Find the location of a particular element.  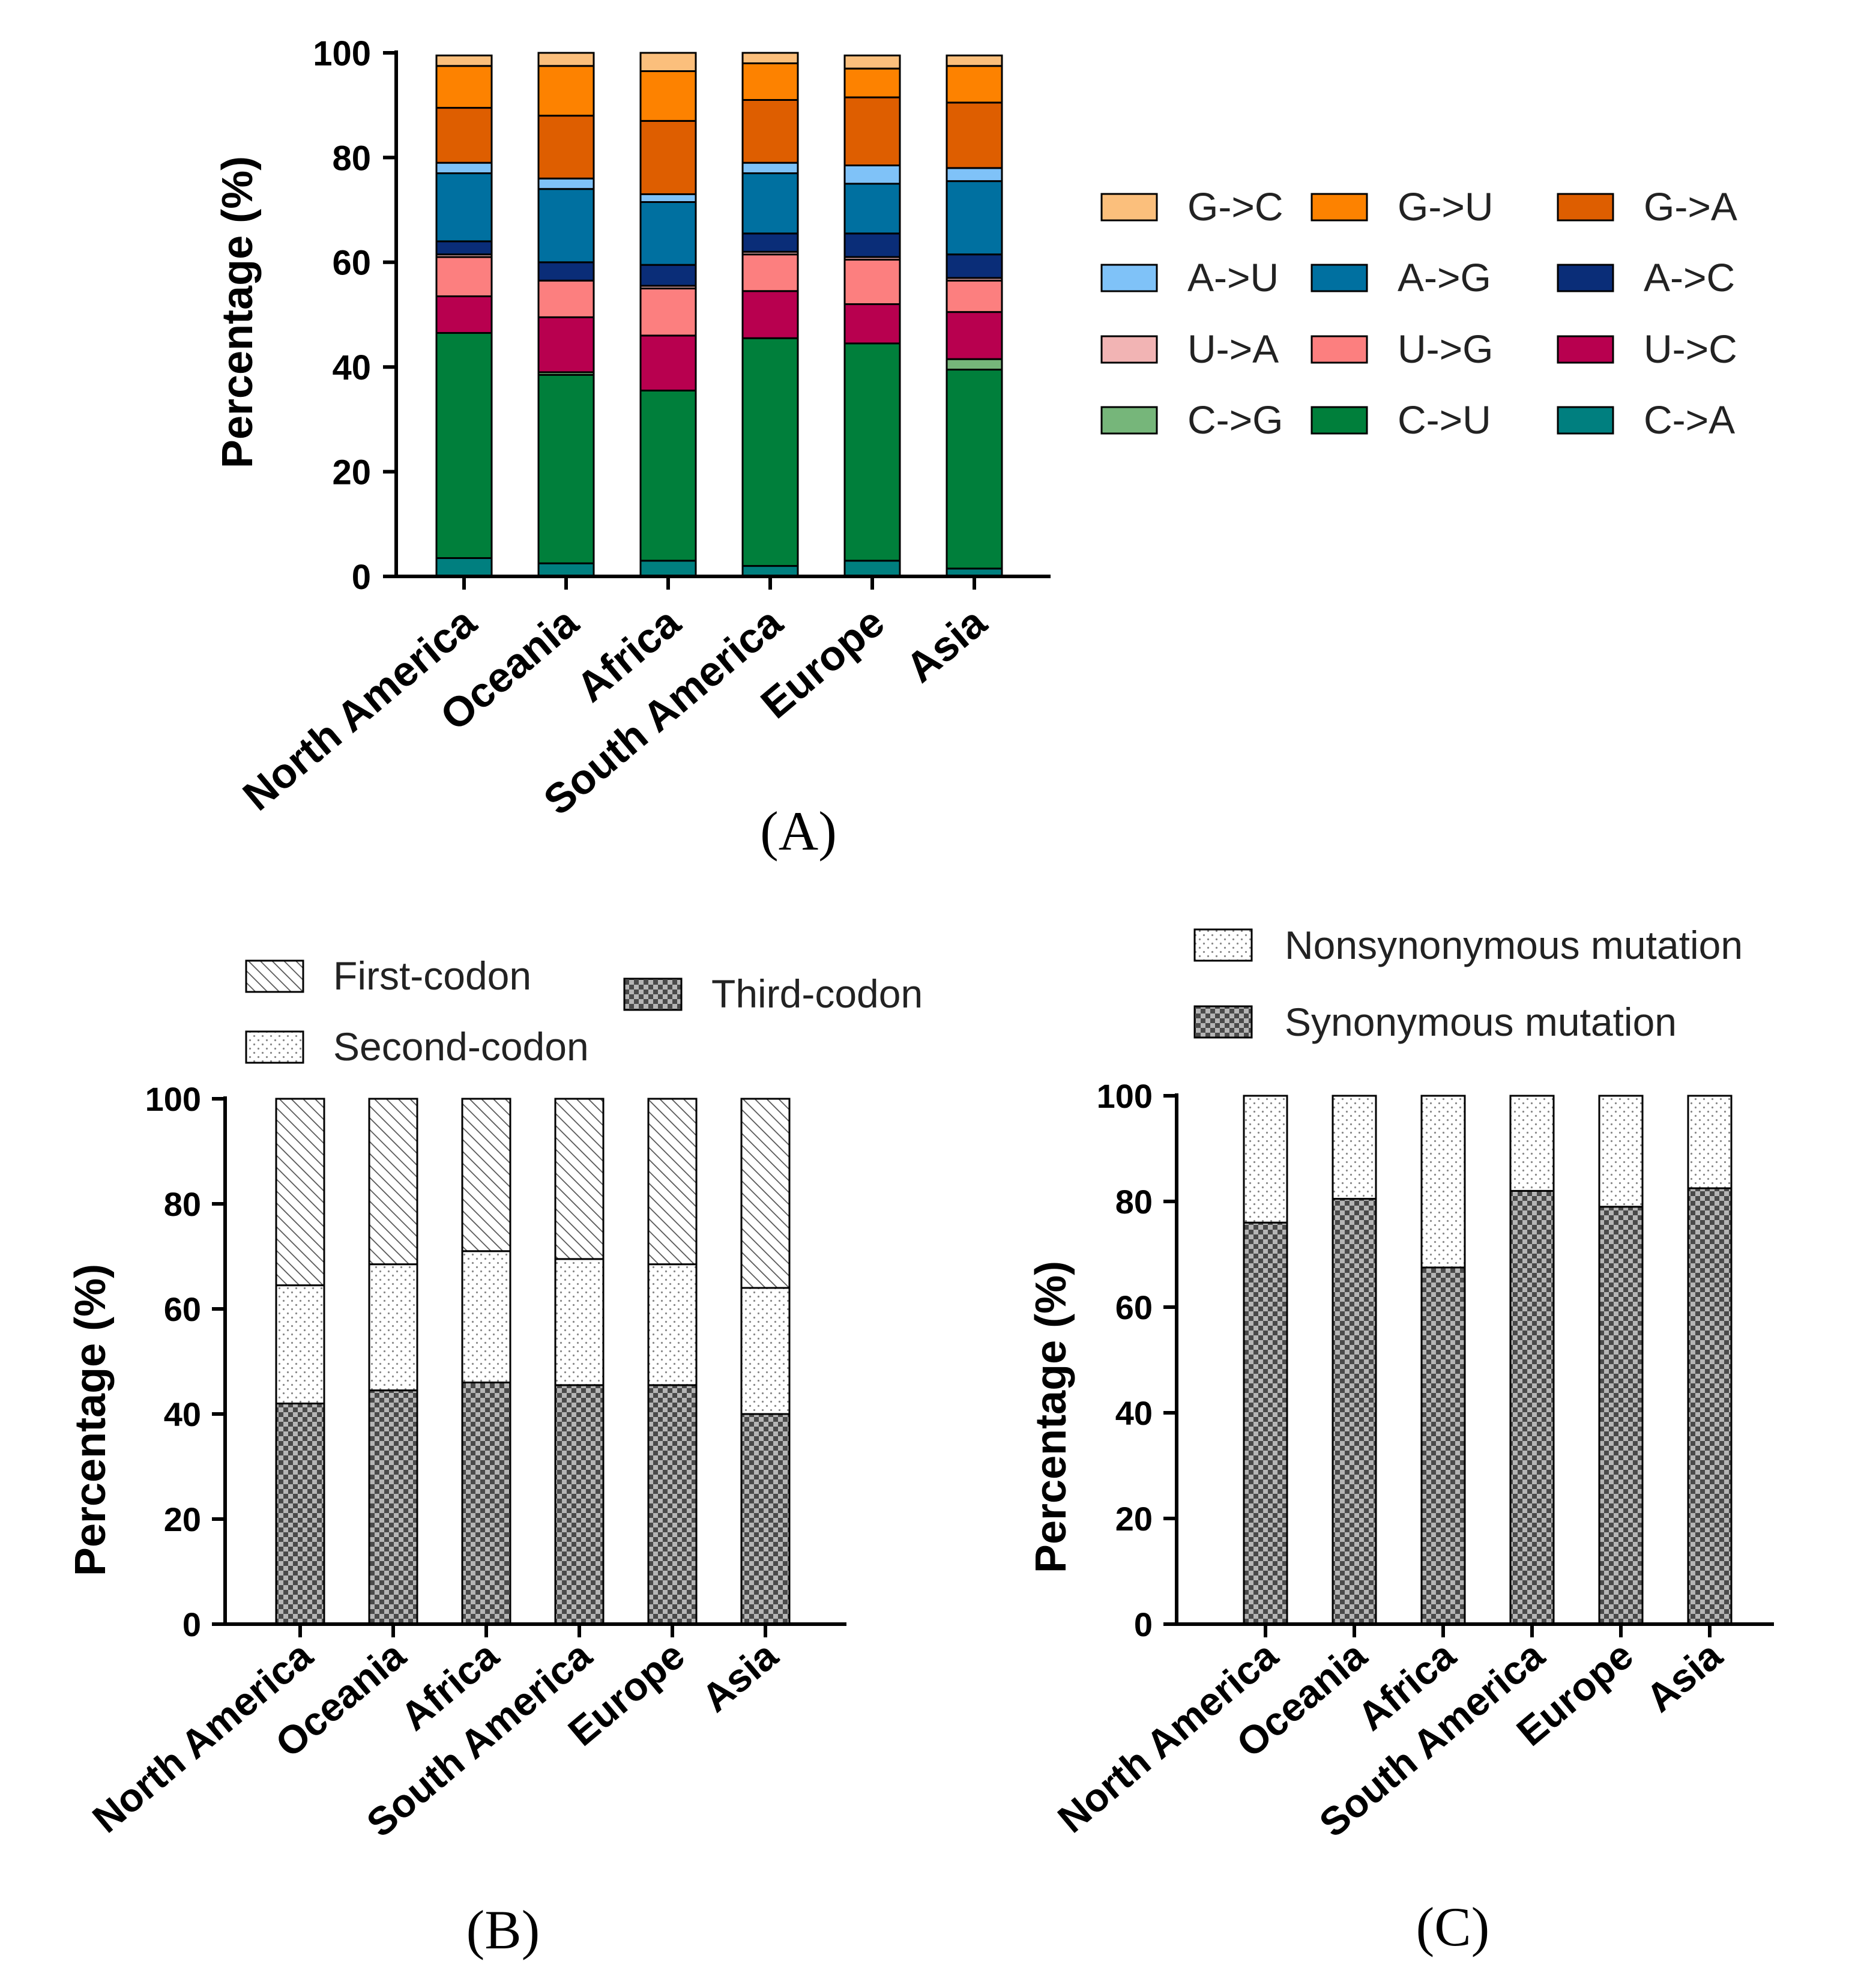

bar-segment-first-codon-asia is located at coordinates (765, 1193).